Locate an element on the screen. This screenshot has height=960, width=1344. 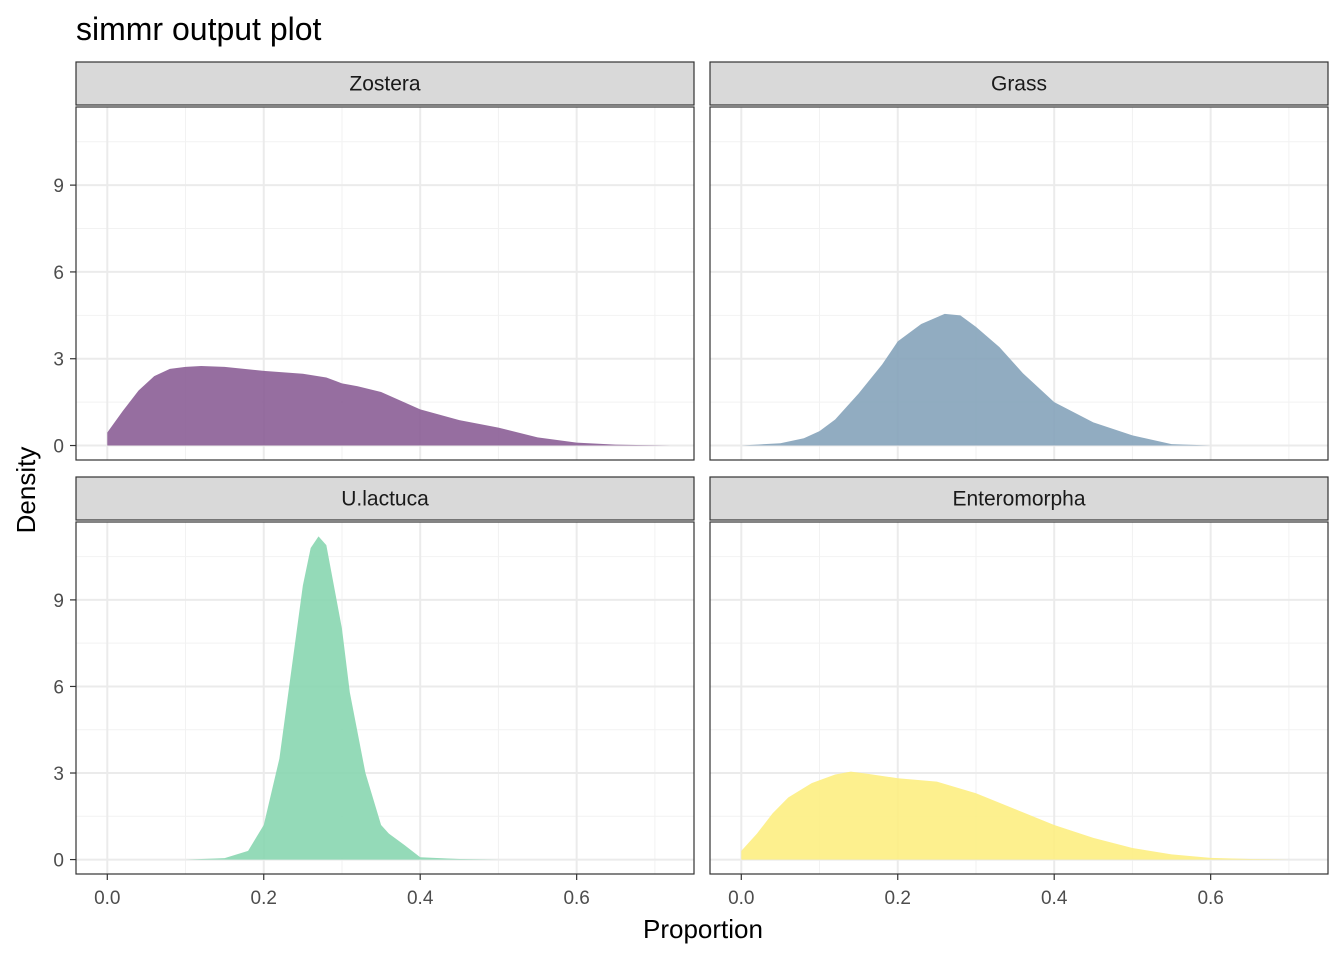
x-axis-title: Proportion is located at coordinates (703, 929).